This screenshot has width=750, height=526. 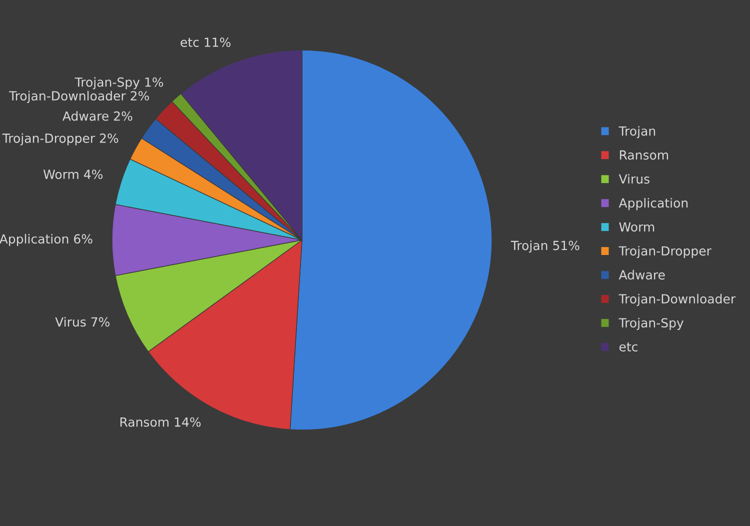 What do you see at coordinates (545, 246) in the screenshot?
I see `category-label: Trojan 51%` at bounding box center [545, 246].